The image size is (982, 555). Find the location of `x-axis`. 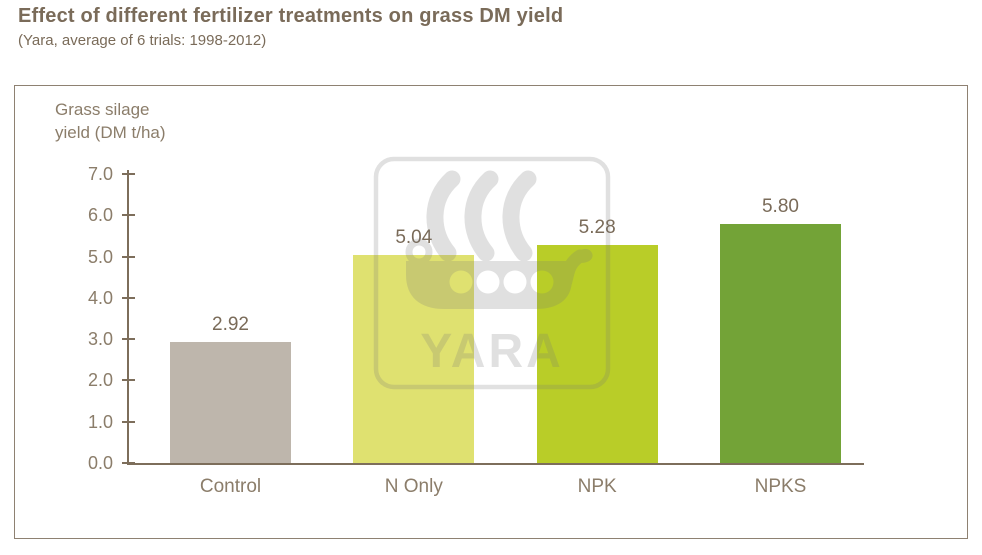

x-axis is located at coordinates (495, 464).